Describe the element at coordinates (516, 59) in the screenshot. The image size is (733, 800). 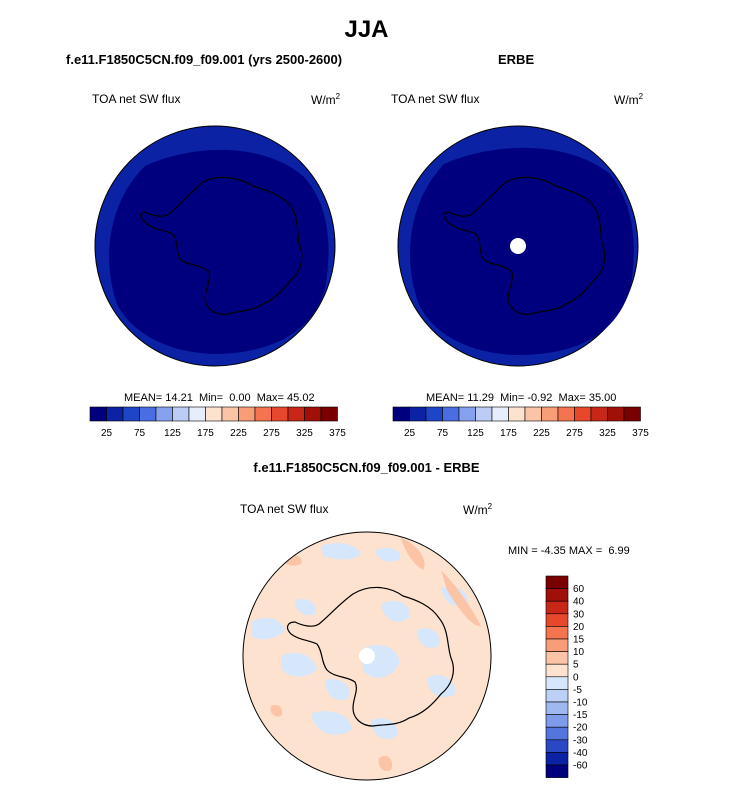
I see `panel2-title: ERBE` at that location.